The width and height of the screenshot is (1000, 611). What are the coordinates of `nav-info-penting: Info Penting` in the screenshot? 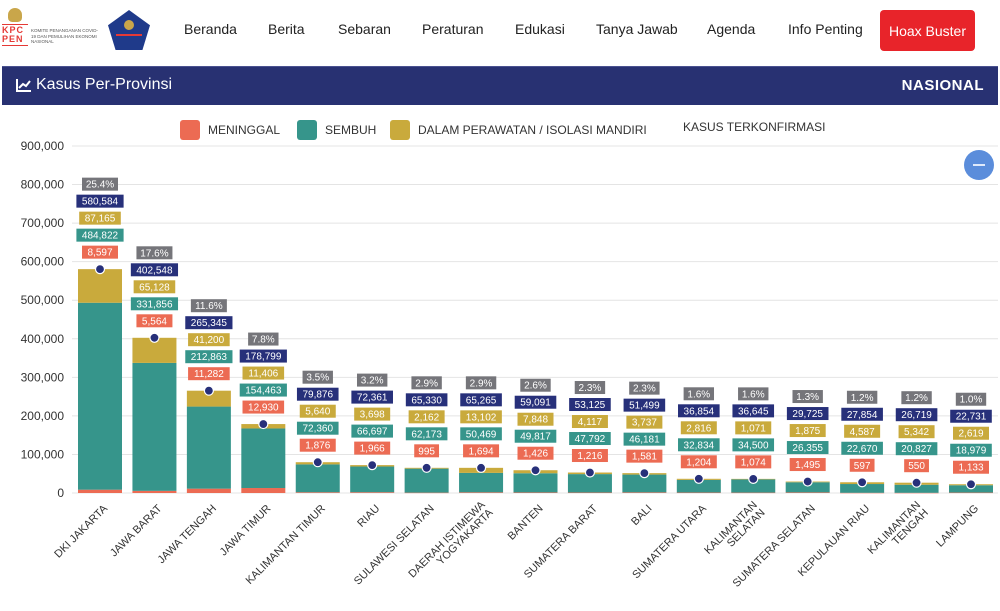 It's located at (825, 29).